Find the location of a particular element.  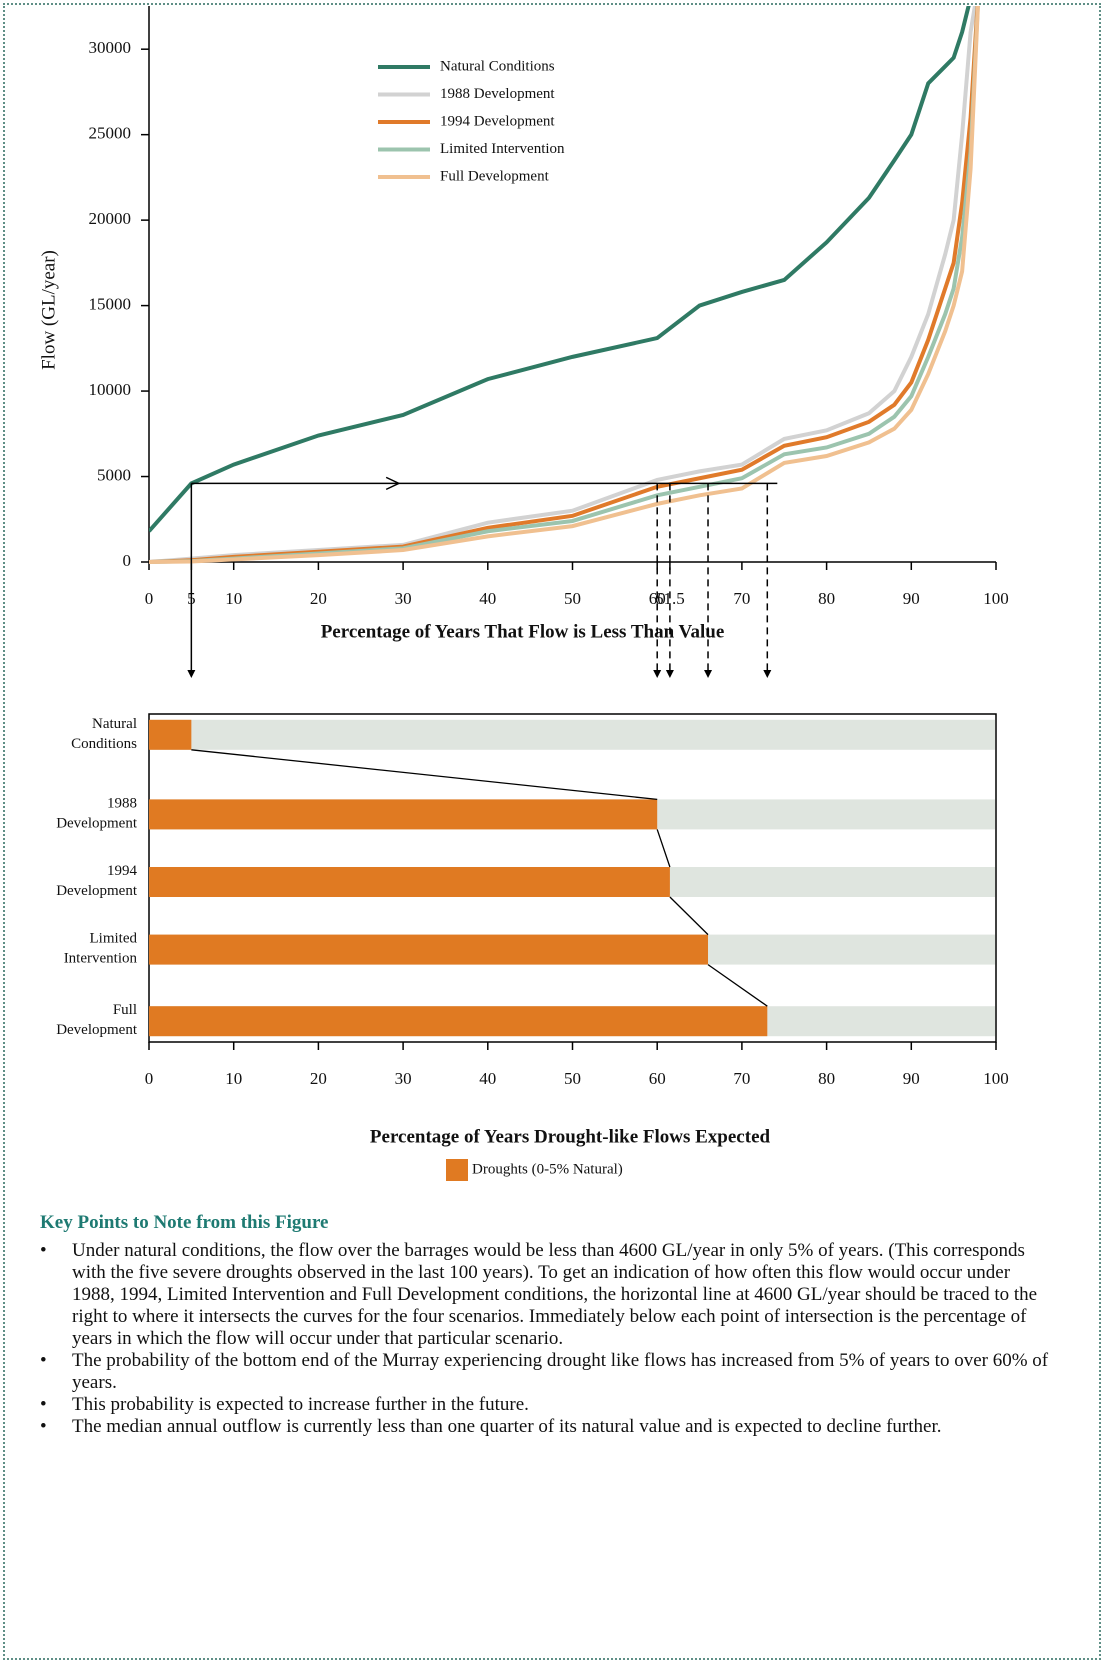

category-label: Full Development is located at coordinates (97, 1021).